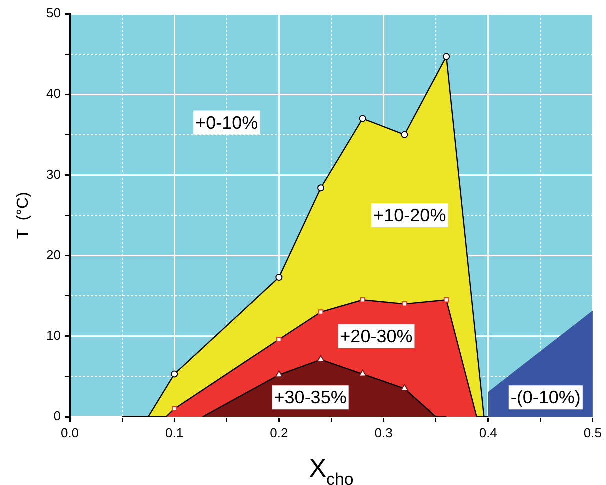 This screenshot has width=606, height=485. What do you see at coordinates (70, 432) in the screenshot?
I see `x-tick-label: 0.0` at bounding box center [70, 432].